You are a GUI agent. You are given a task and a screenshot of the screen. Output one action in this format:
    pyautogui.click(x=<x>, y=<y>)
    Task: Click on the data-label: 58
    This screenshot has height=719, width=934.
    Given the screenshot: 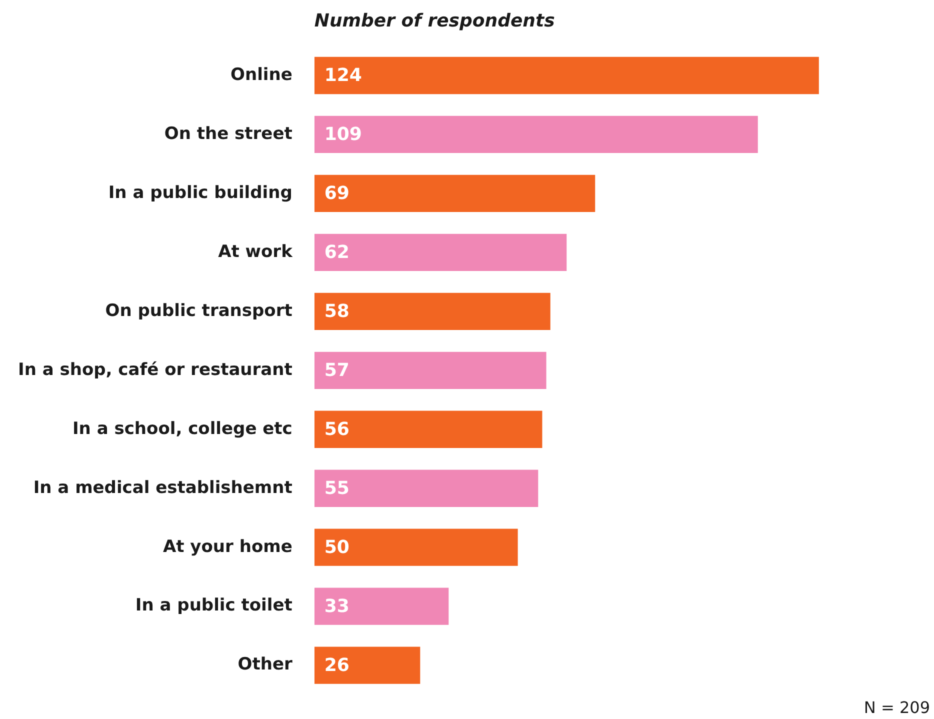 What is the action you would take?
    pyautogui.click(x=337, y=311)
    